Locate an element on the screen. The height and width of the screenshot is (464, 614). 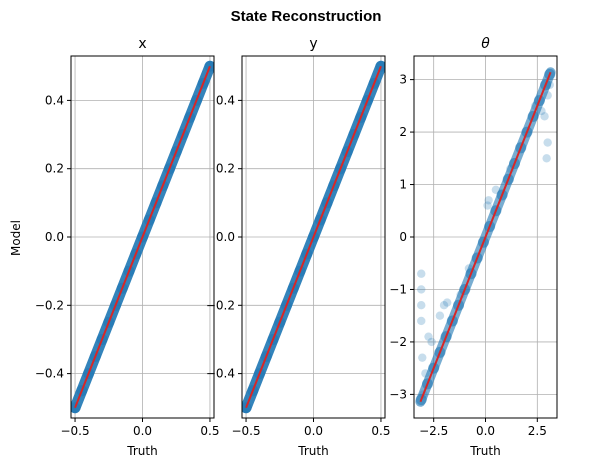
y-tick-label: −1 is located at coordinates (398, 289).